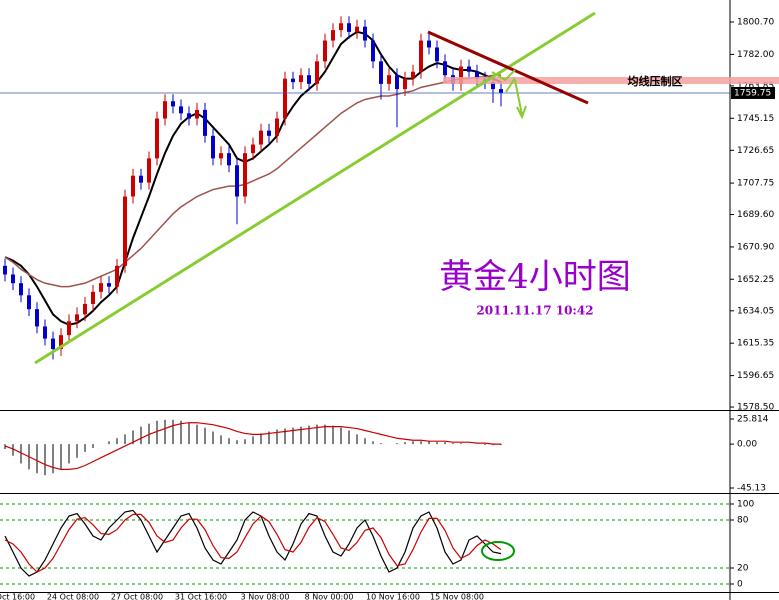  What do you see at coordinates (498, 551) in the screenshot?
I see `highlight-circle` at bounding box center [498, 551].